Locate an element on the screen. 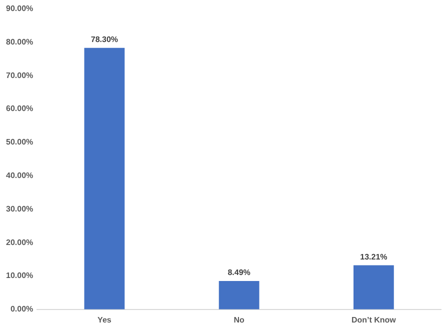 The width and height of the screenshot is (447, 333). x-tick-label: Don’t Know is located at coordinates (374, 319).